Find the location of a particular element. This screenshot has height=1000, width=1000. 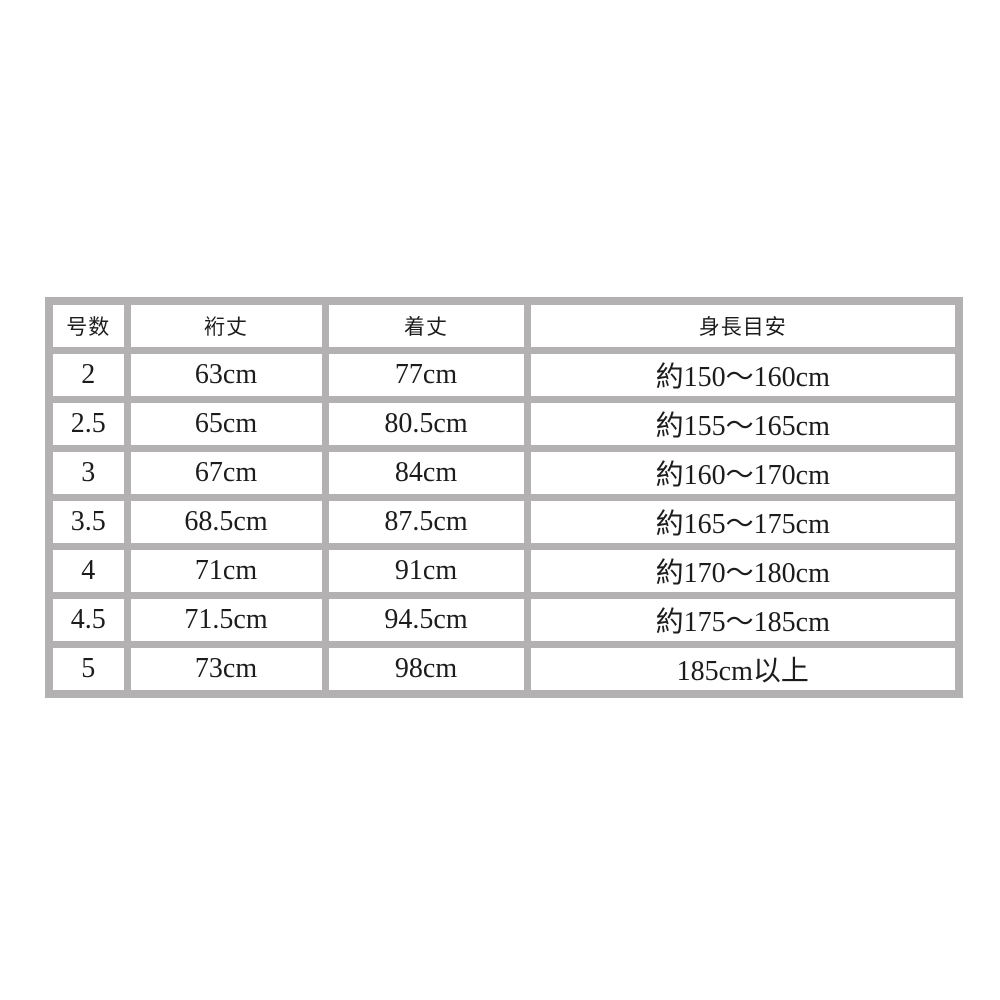

cell-sleeve-length: 73cm is located at coordinates (226, 669).